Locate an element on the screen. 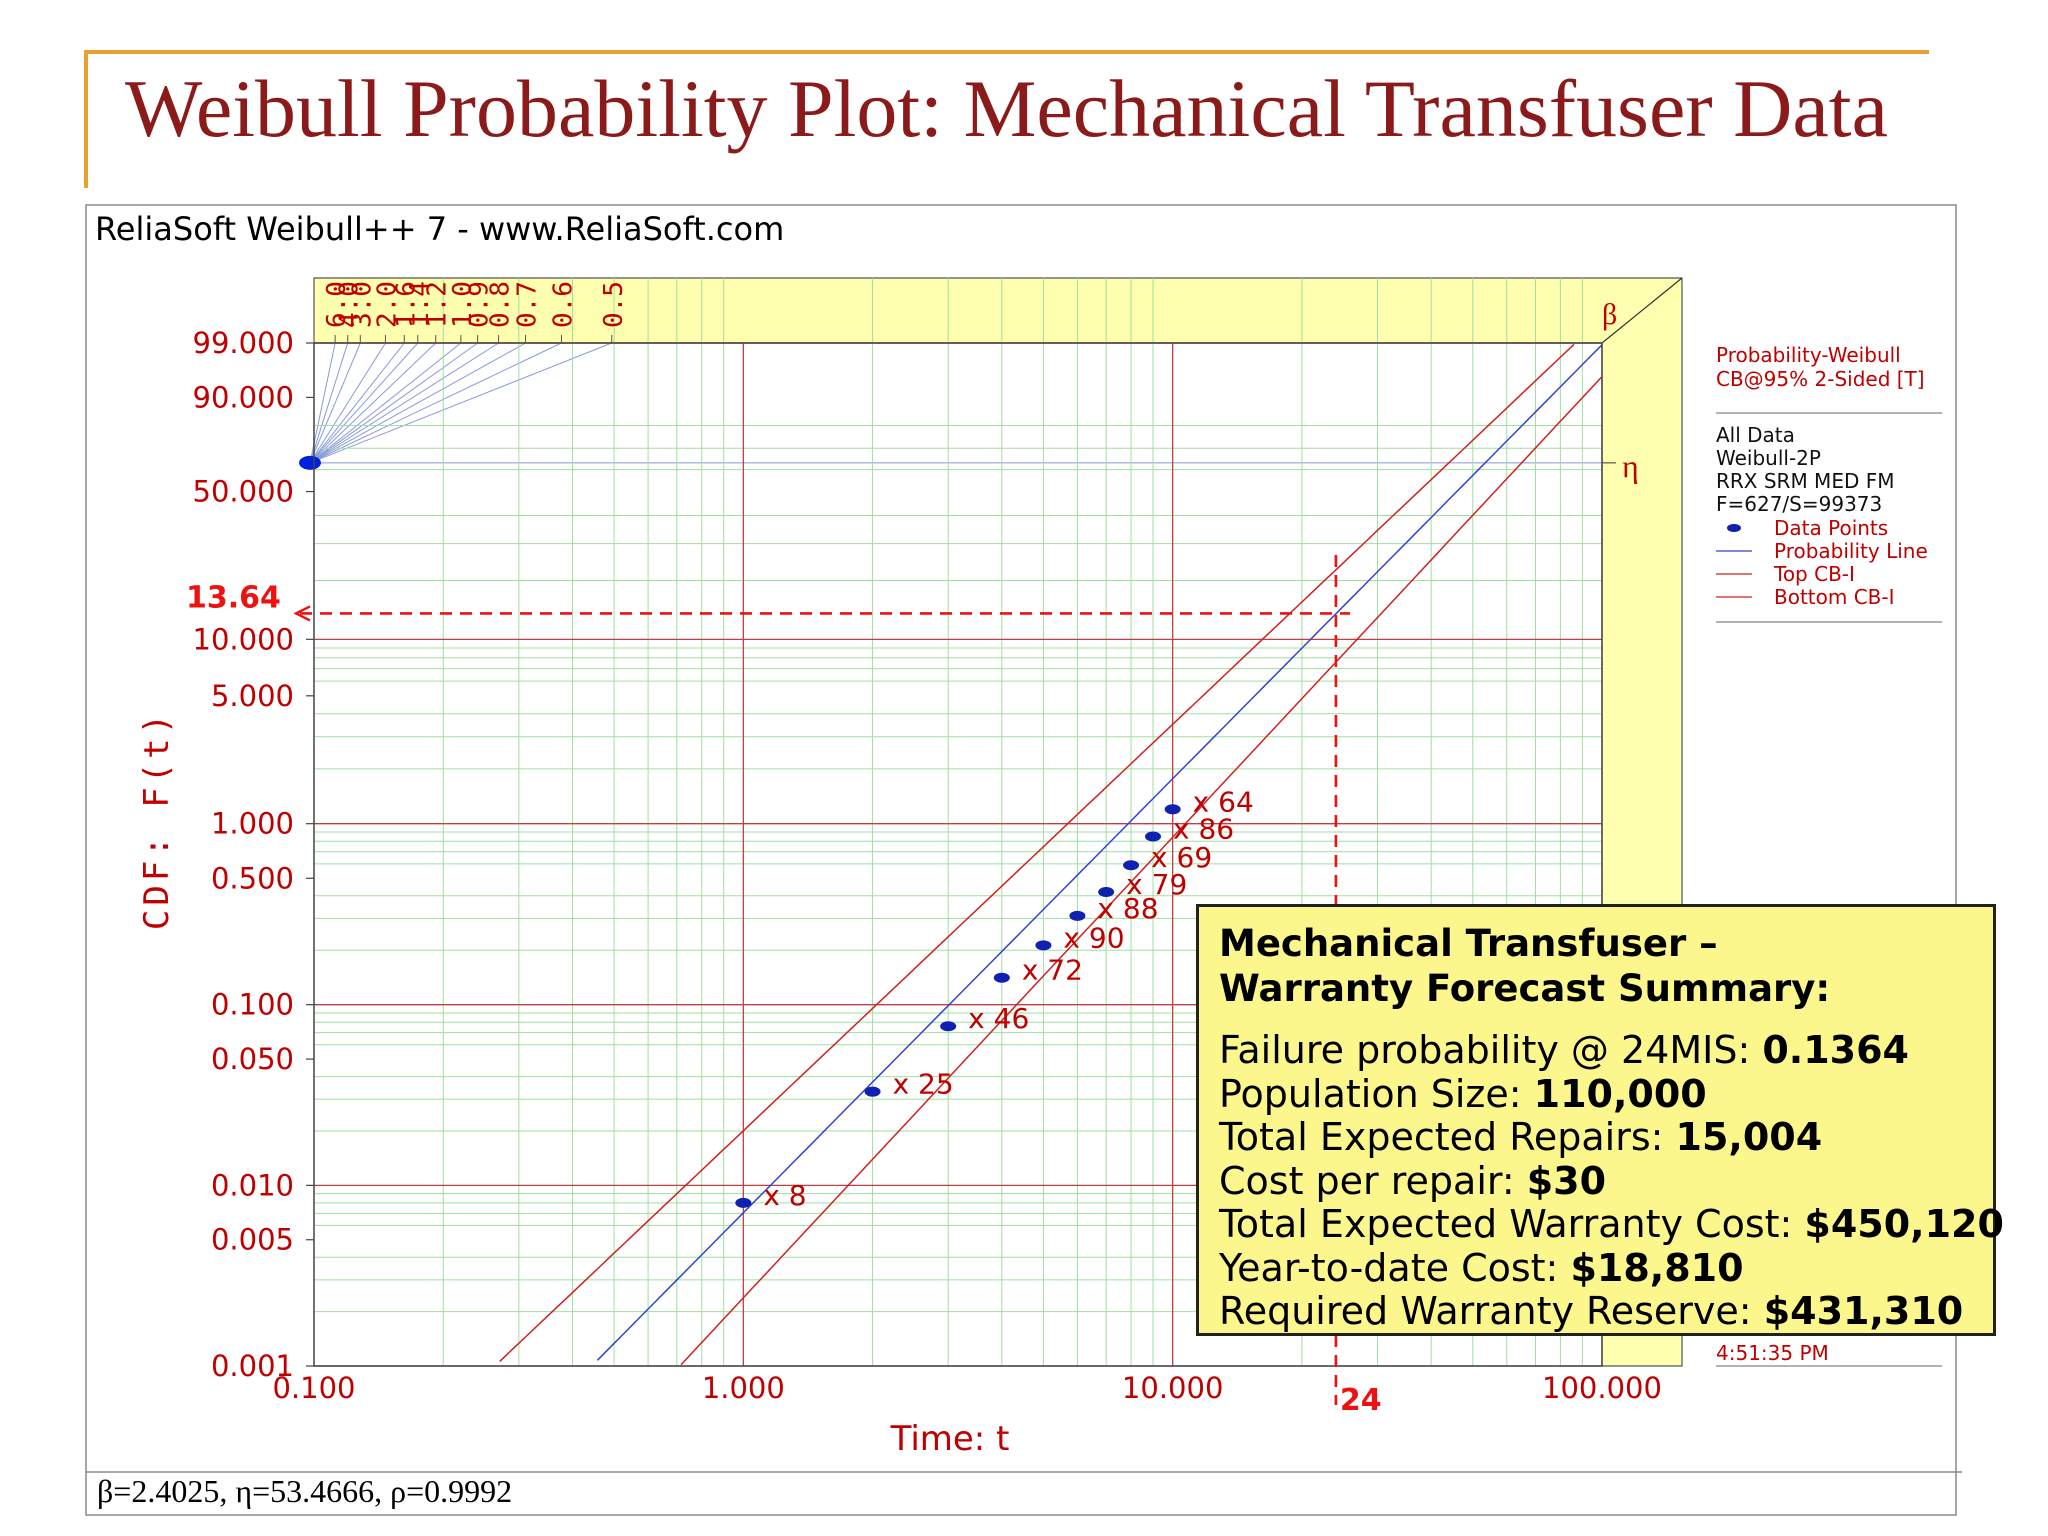 This screenshot has width=2048, height=1536. y-tick-label: 50.000 is located at coordinates (243, 492).